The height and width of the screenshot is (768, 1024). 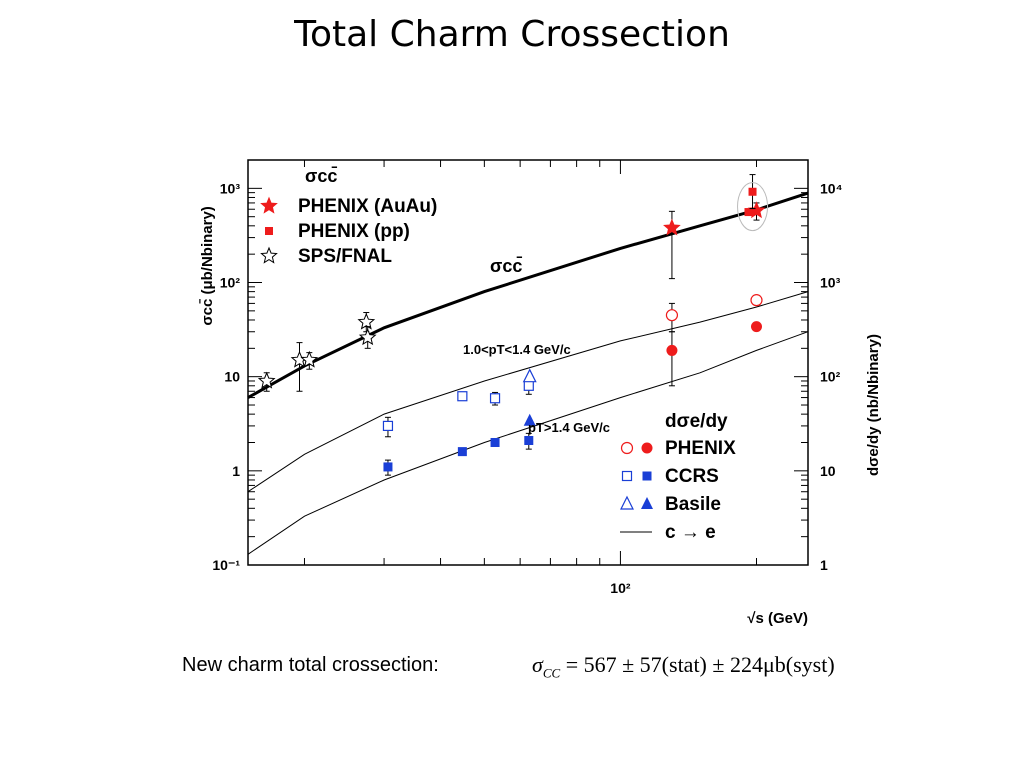 I want to click on series-star-open, so click(x=317, y=352).